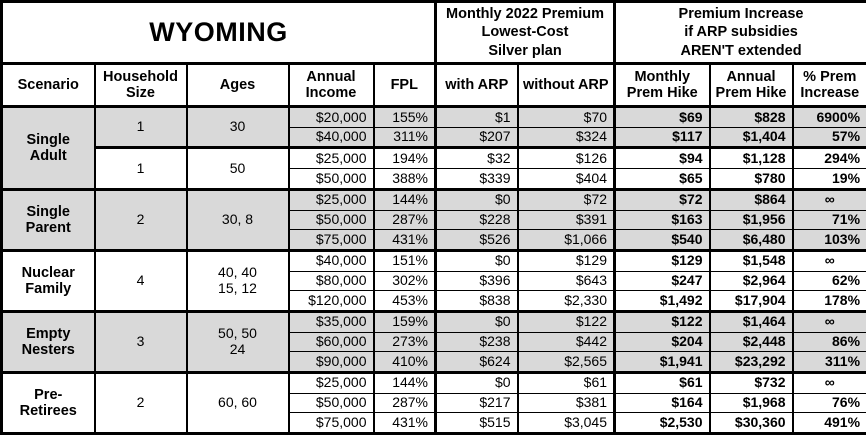 The image size is (866, 435). I want to click on col-header-annual-hike: Annual Prem Hike, so click(751, 85).